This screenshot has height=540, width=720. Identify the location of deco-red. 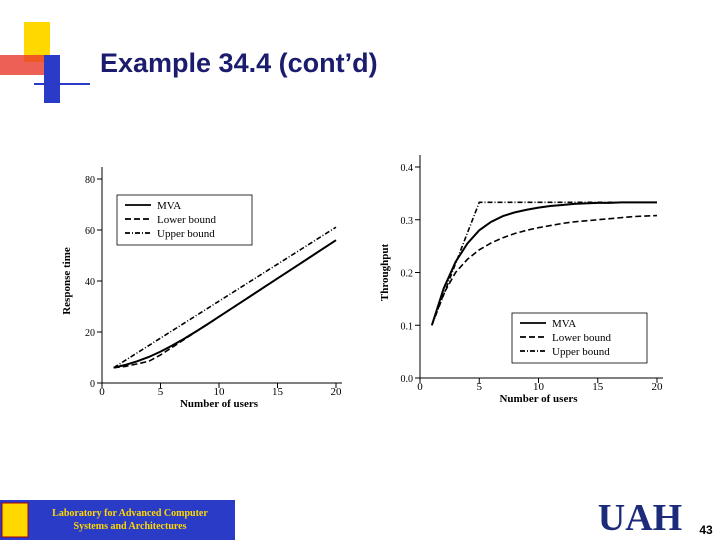
(24, 65).